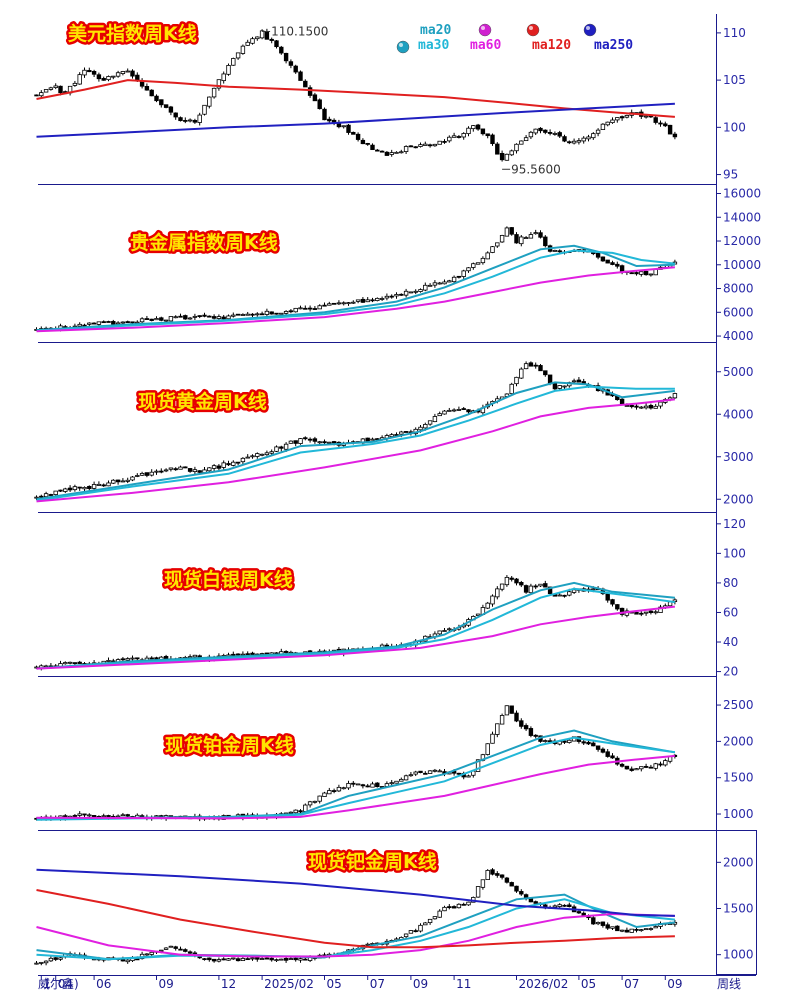 The width and height of the screenshot is (802, 994). Describe the element at coordinates (738, 814) in the screenshot. I see `y-tick-label: 1000` at that location.